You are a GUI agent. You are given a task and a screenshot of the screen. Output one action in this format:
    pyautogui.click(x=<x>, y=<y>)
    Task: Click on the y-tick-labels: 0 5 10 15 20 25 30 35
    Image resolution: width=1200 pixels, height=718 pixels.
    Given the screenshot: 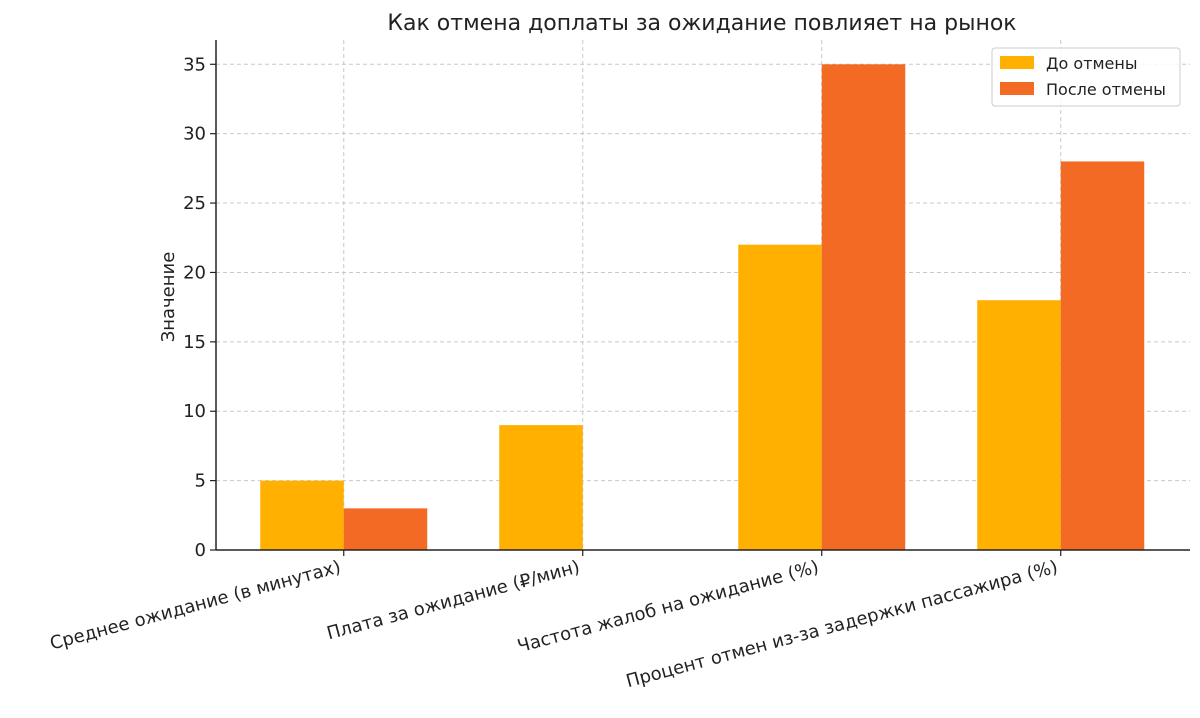 What is the action you would take?
    pyautogui.click(x=194, y=307)
    